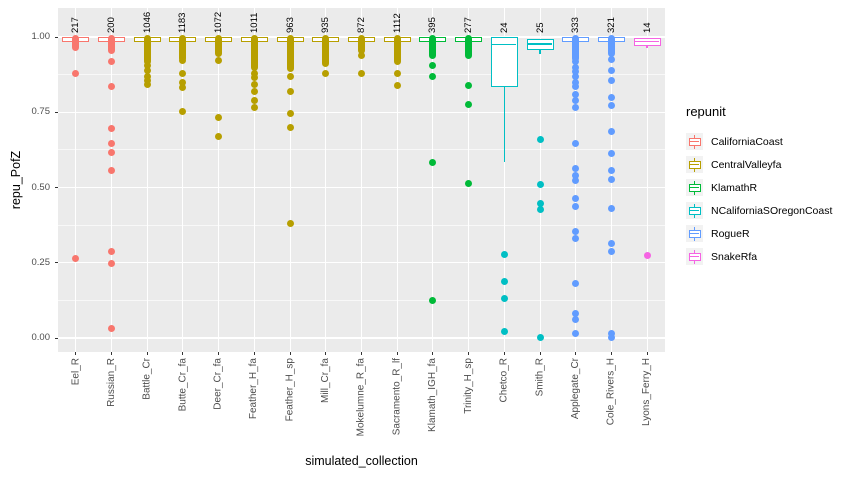 This screenshot has height=480, width=864. I want to click on x-tick-label: Mill_Cr_fa, so click(325, 381).